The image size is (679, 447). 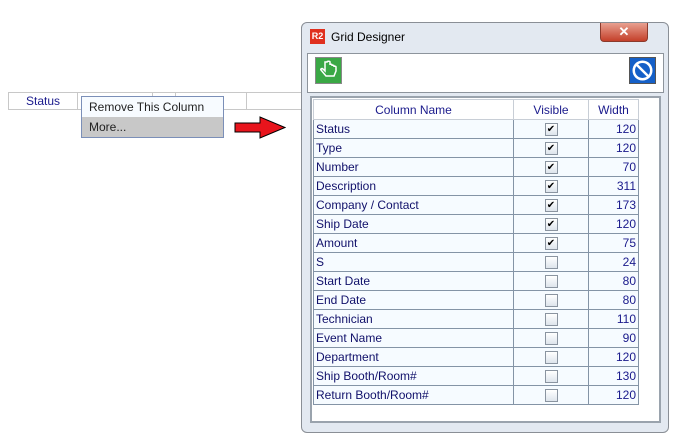 I want to click on table-row: Ship Booth/Room# 130, so click(x=476, y=376).